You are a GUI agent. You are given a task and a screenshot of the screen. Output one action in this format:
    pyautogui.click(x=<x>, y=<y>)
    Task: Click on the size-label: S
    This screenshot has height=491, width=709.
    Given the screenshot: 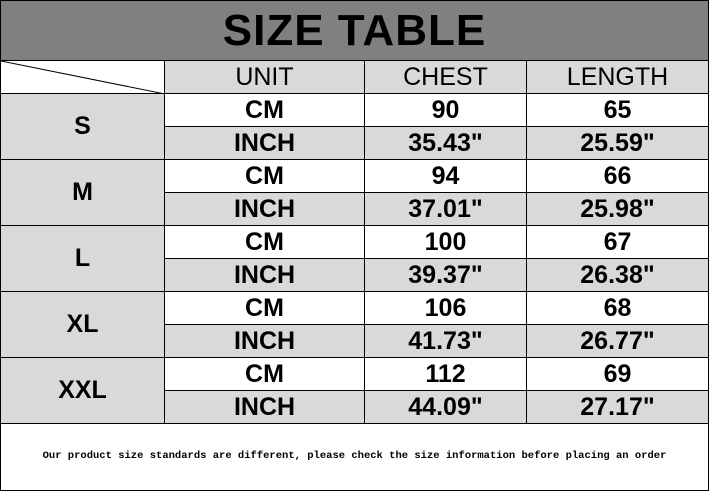 What is the action you would take?
    pyautogui.click(x=83, y=127)
    